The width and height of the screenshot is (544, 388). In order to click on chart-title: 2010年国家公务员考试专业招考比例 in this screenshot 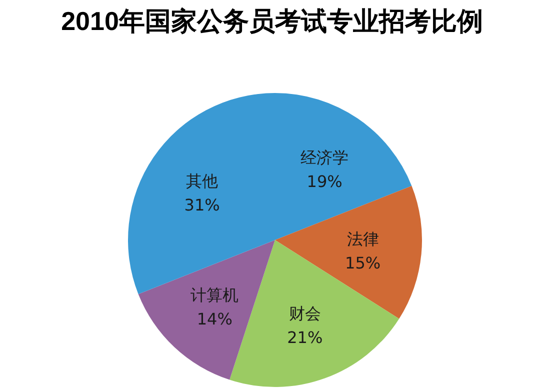, I will do `click(272, 21)`.